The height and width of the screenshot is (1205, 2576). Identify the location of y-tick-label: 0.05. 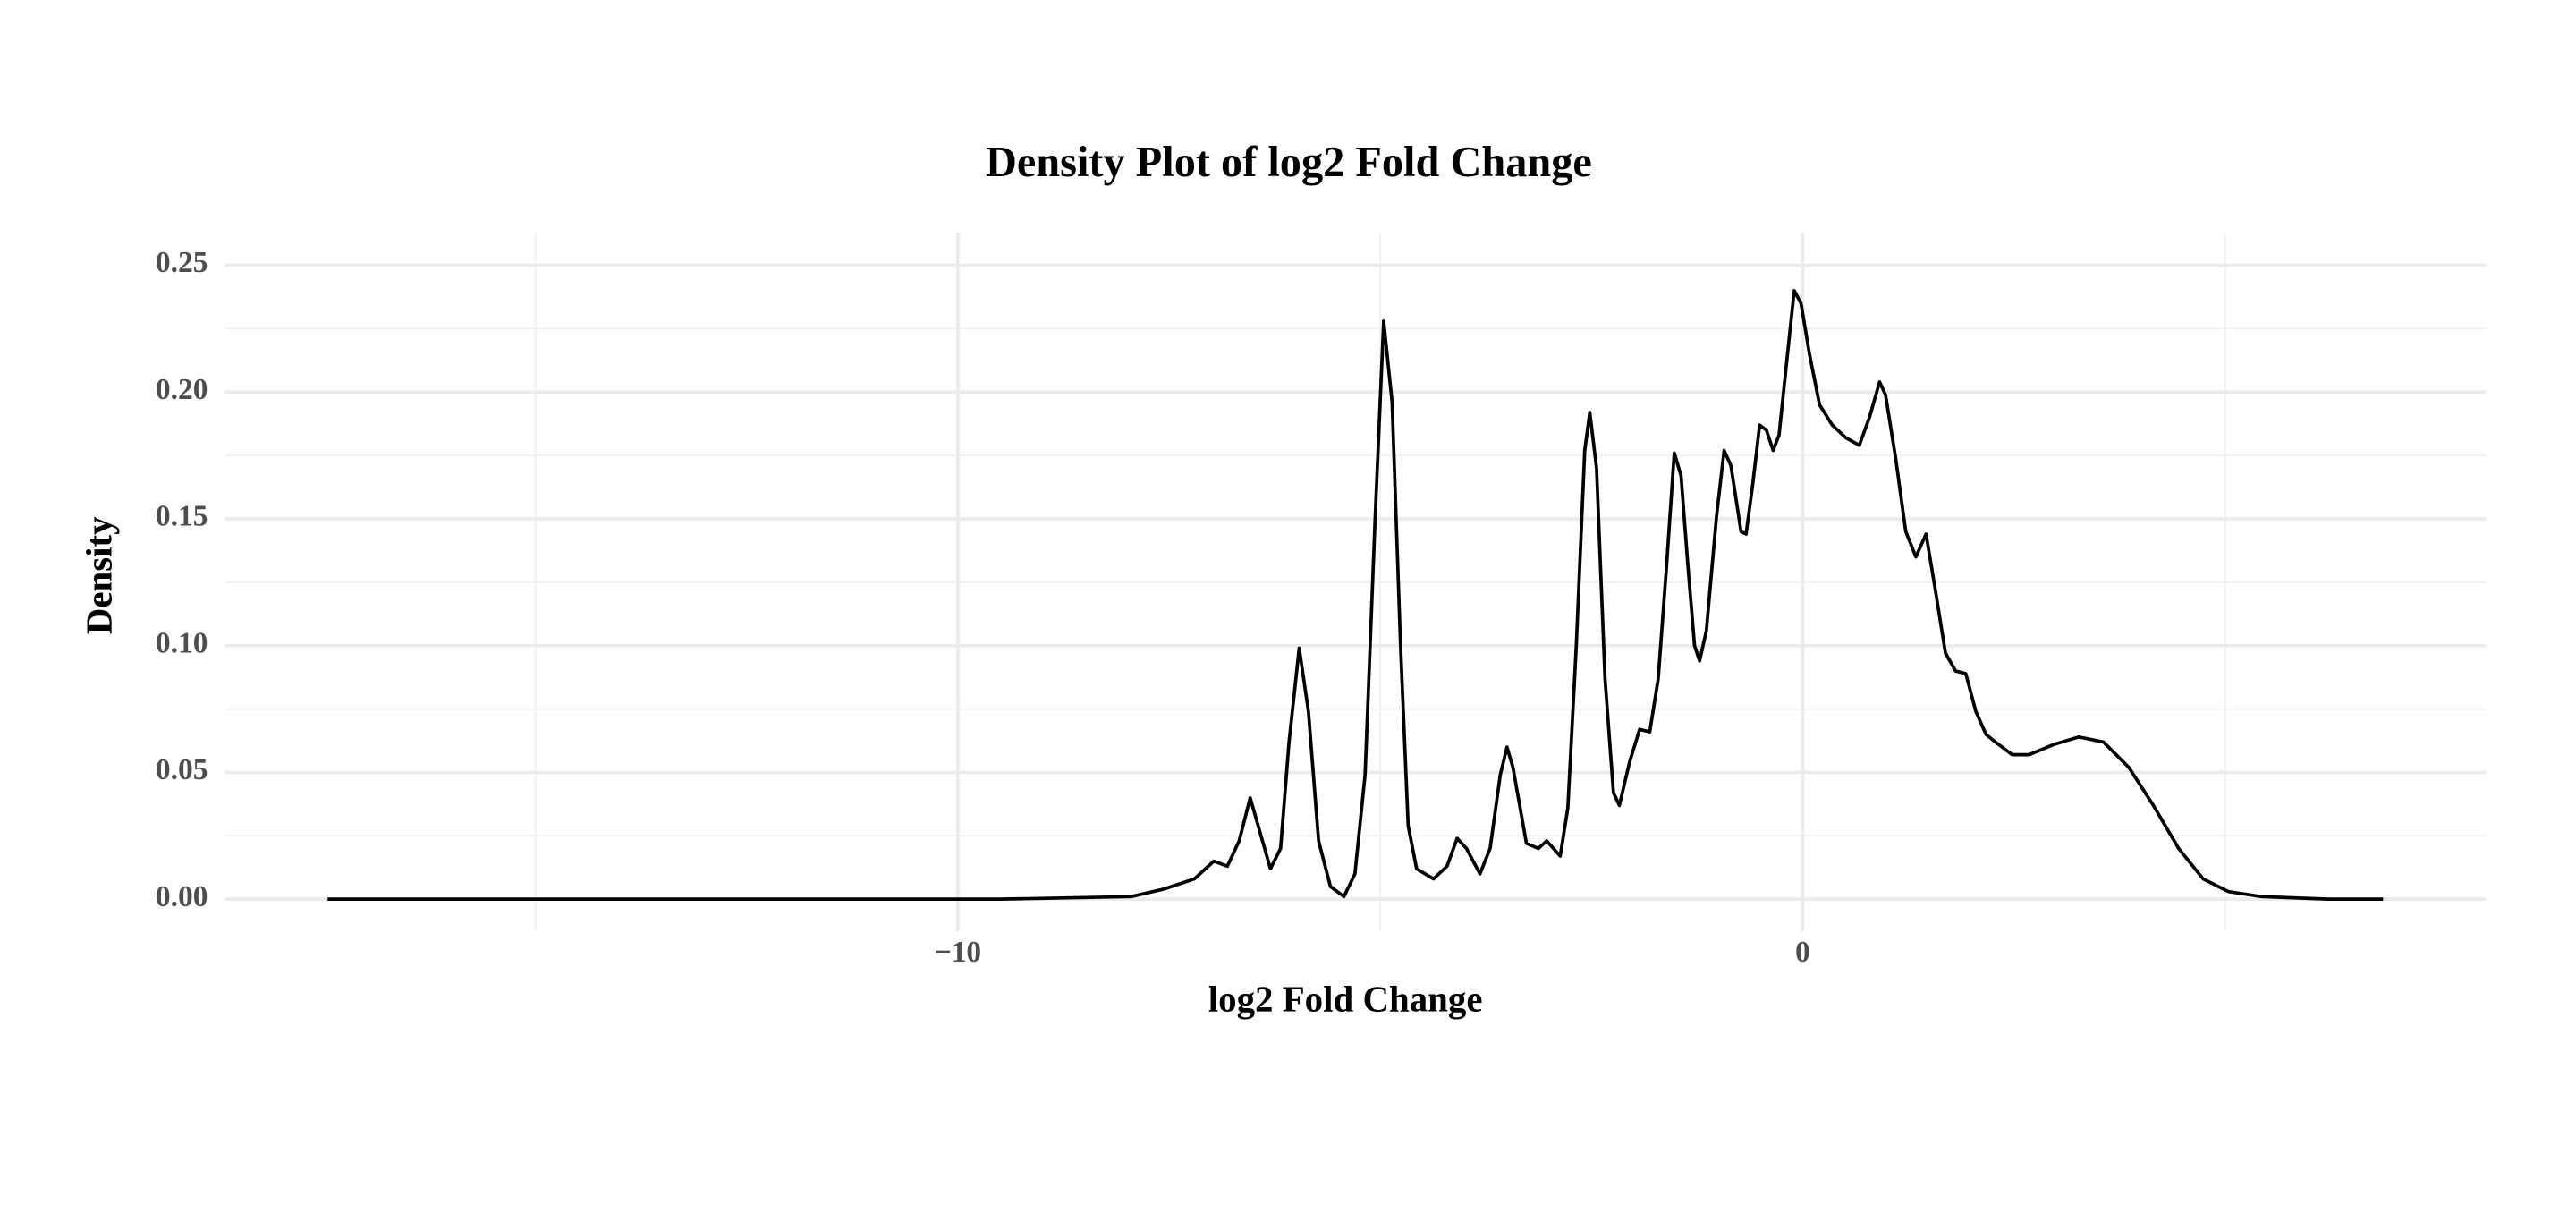
(182, 769).